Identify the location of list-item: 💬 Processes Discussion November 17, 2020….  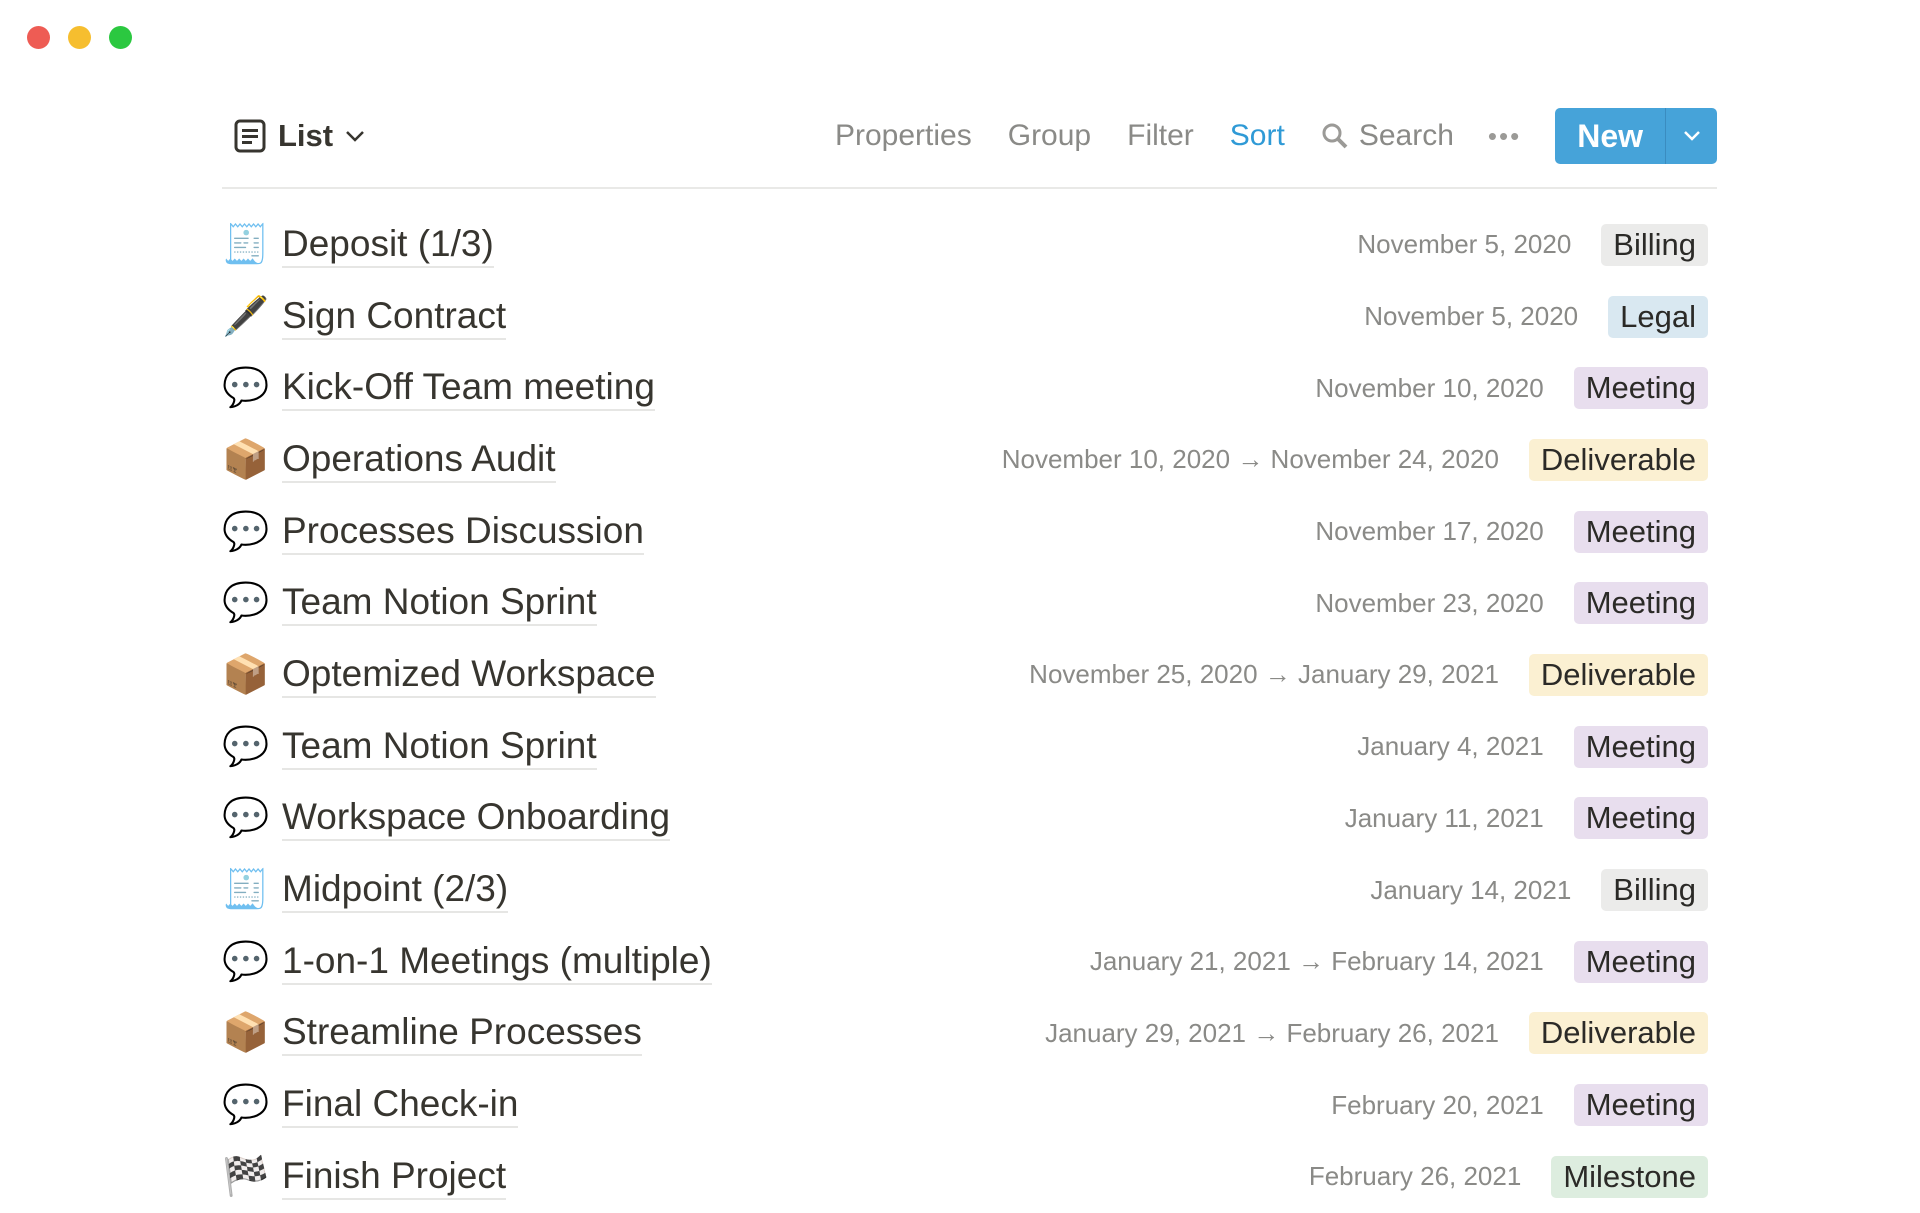
(965, 532).